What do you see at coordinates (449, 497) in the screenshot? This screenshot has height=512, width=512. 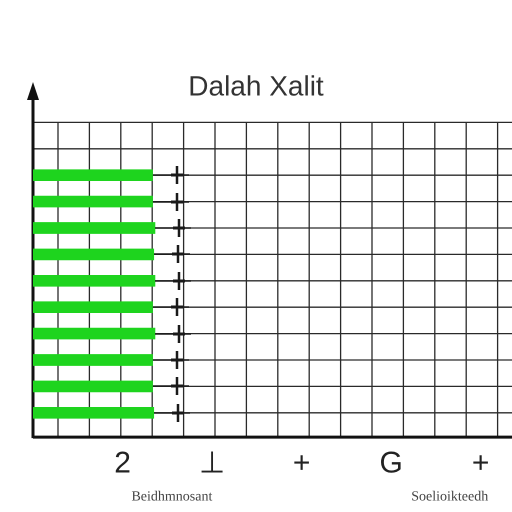 I see `text: Soelioikteedh` at bounding box center [449, 497].